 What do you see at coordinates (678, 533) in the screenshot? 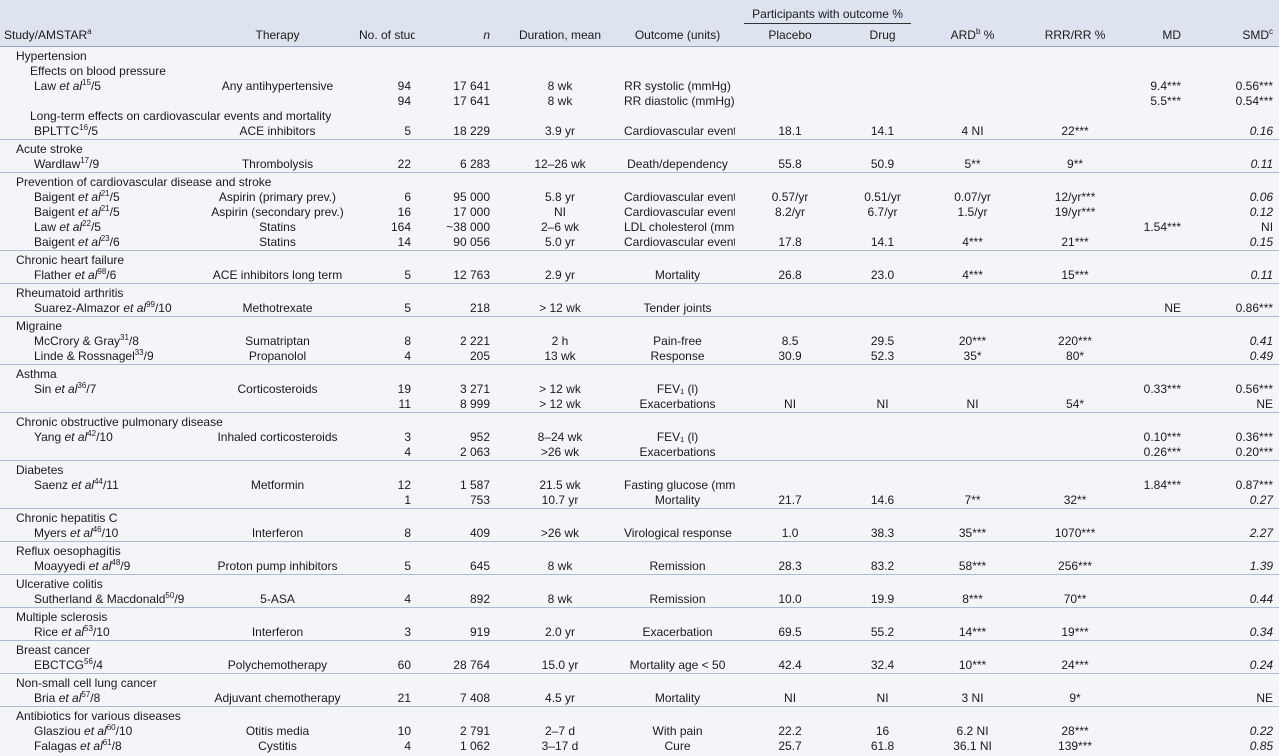
I see `table-cell: Virological response` at bounding box center [678, 533].